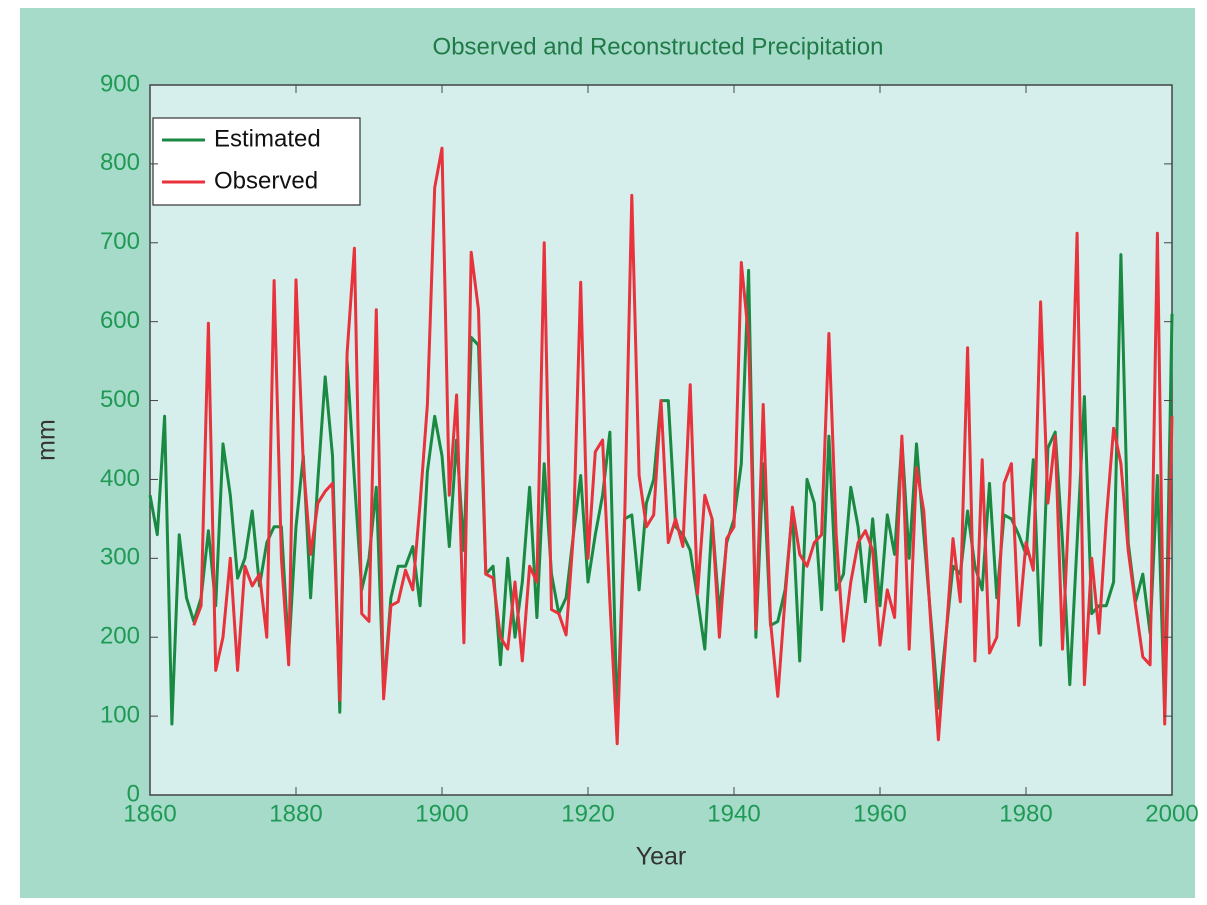  I want to click on y-tick-label: 600, so click(120, 320).